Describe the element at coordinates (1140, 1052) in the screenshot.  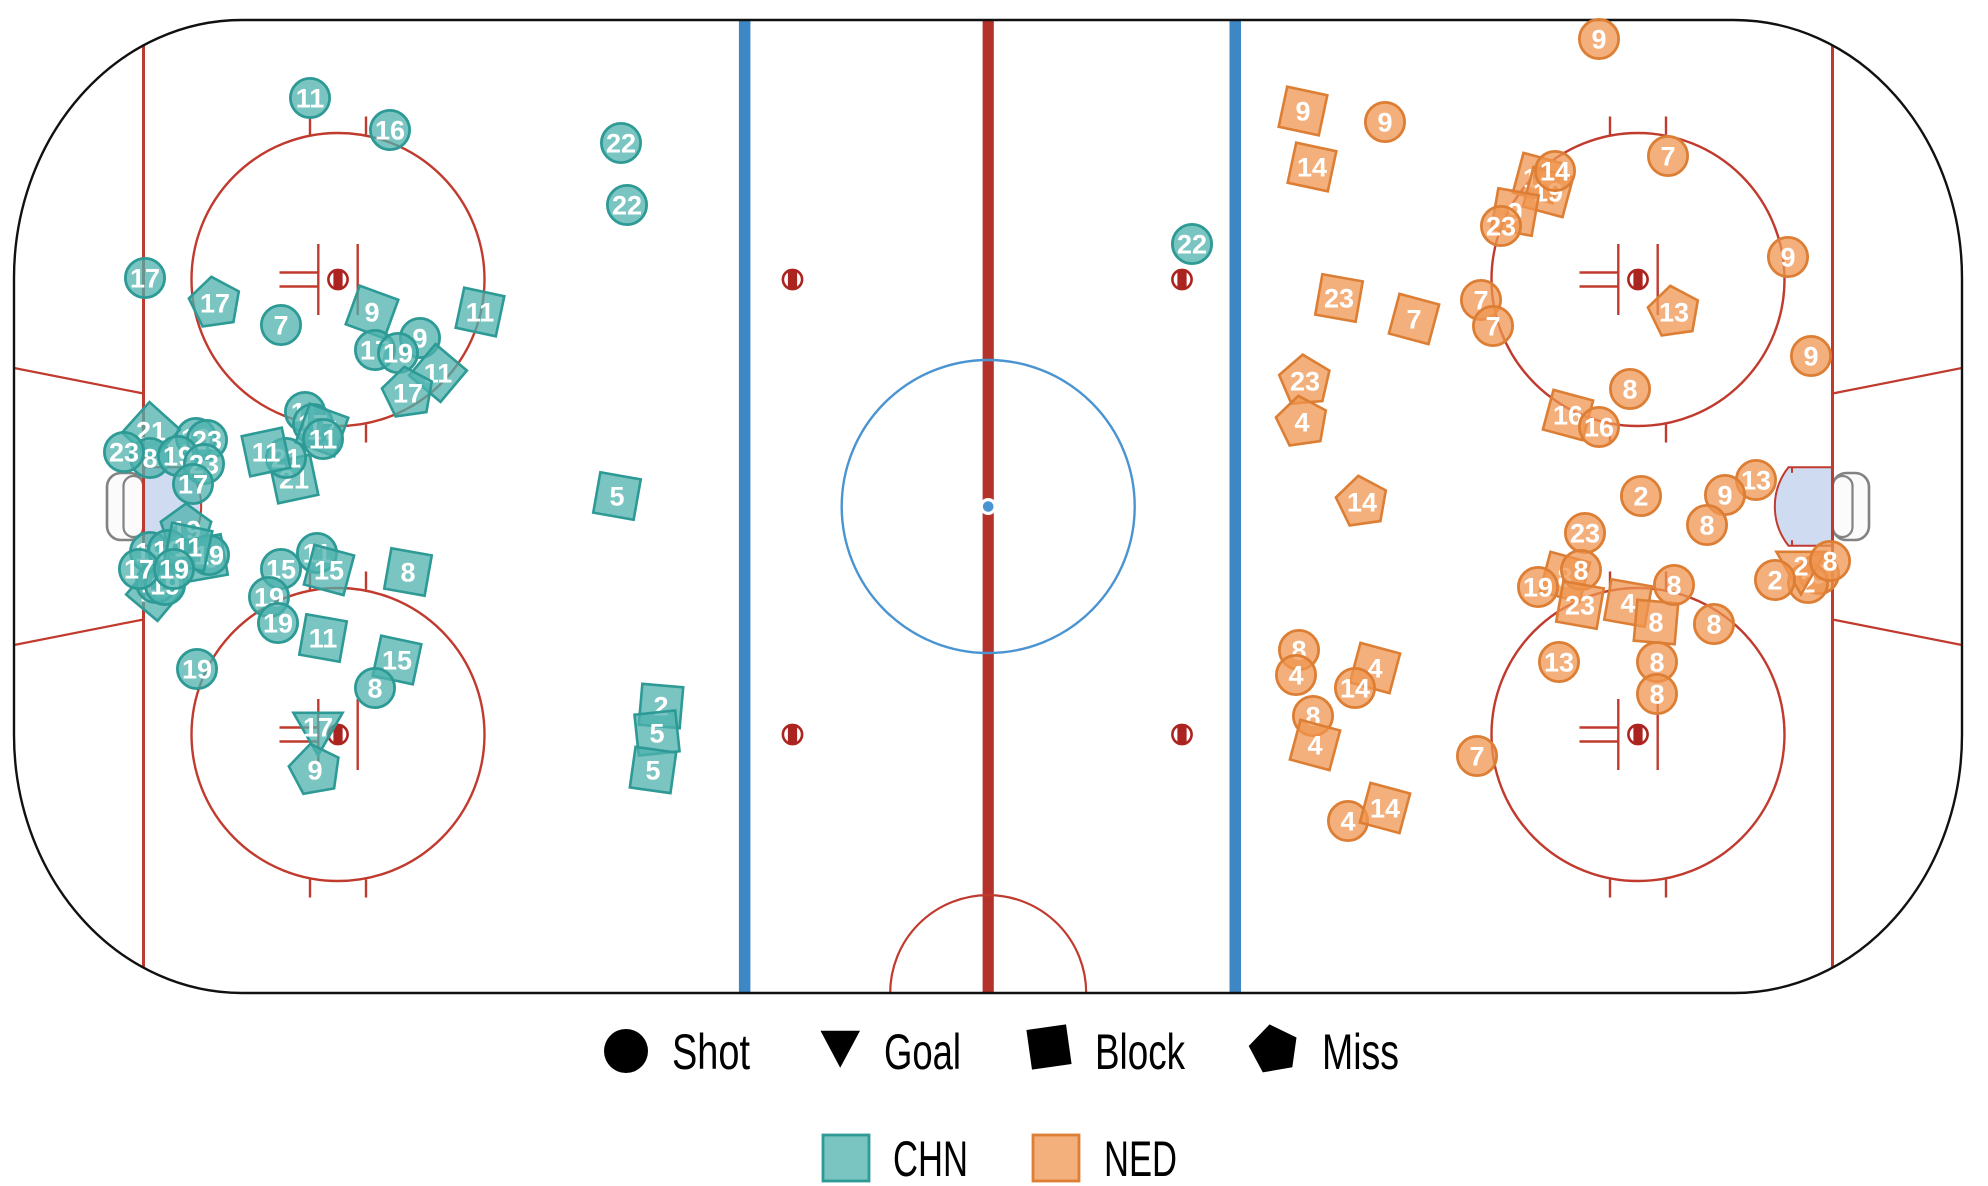
I see `svg-text: Block` at that location.